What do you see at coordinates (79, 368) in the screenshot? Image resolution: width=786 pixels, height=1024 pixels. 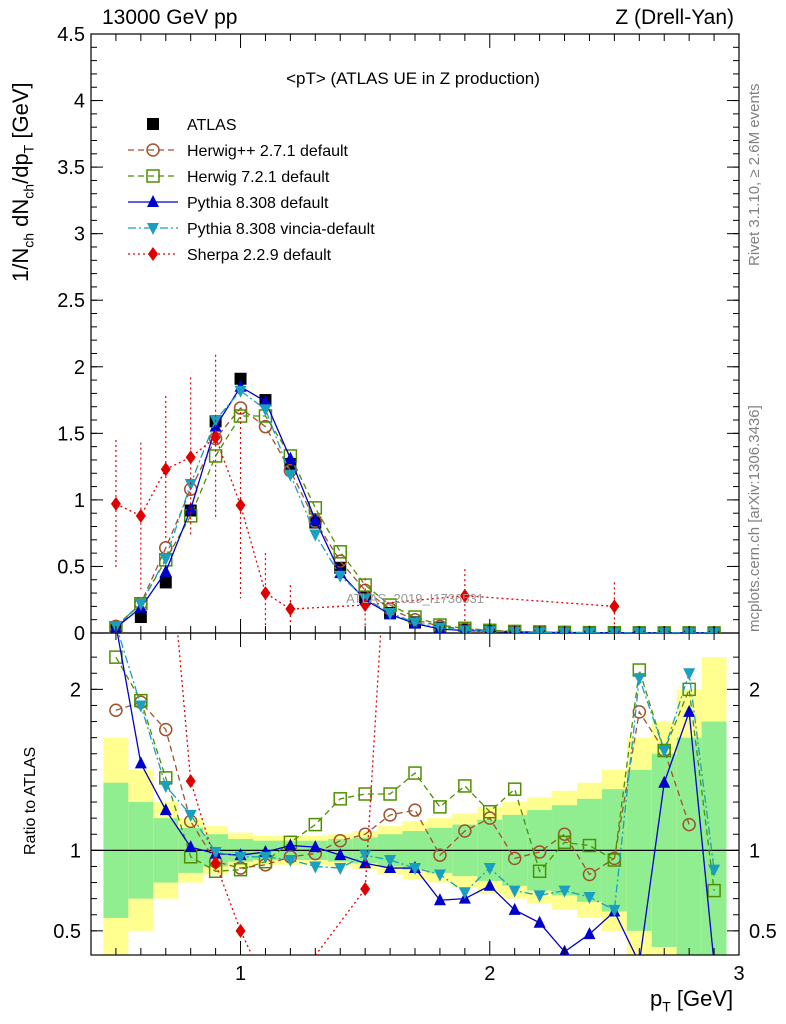 I see `main-y-tick-label: 2` at bounding box center [79, 368].